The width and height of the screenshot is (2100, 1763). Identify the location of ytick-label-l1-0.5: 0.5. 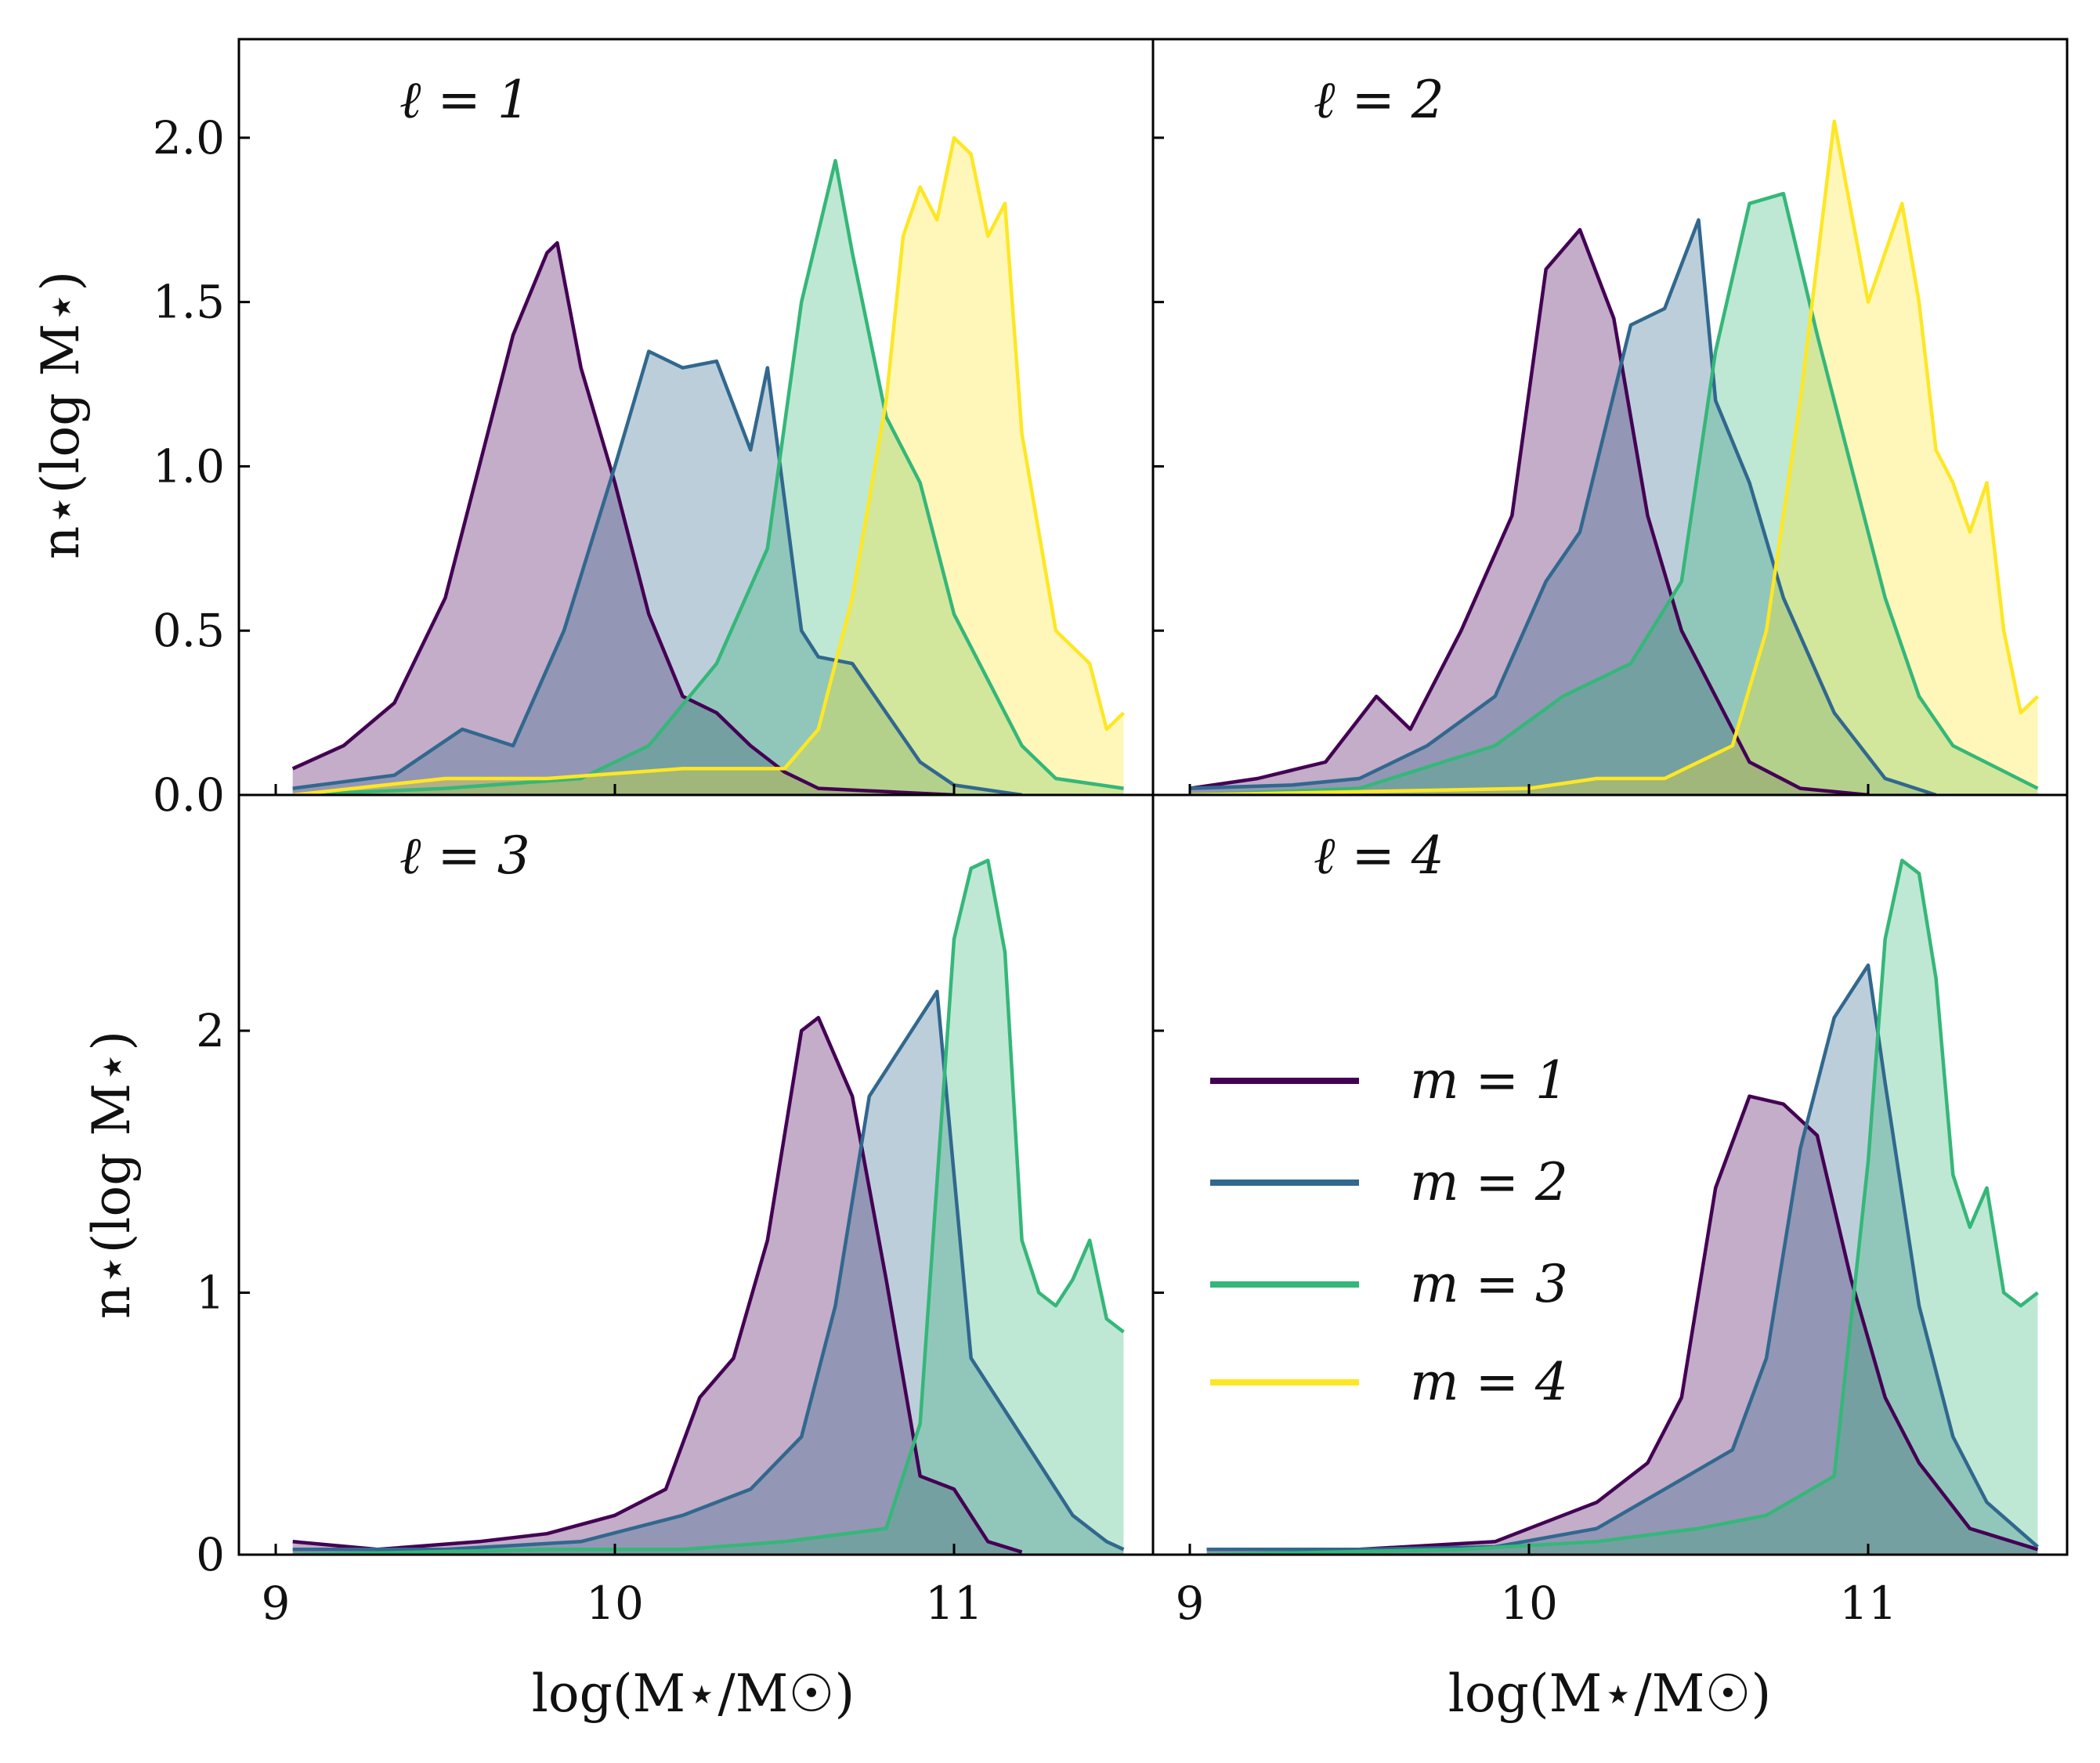
(189, 631).